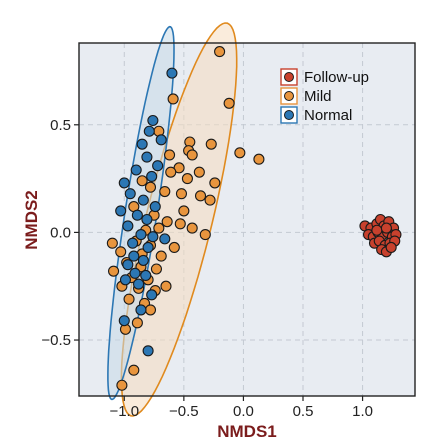 This screenshot has width=426, height=443. I want to click on x-tick-label-3: 0.5, so click(303, 411).